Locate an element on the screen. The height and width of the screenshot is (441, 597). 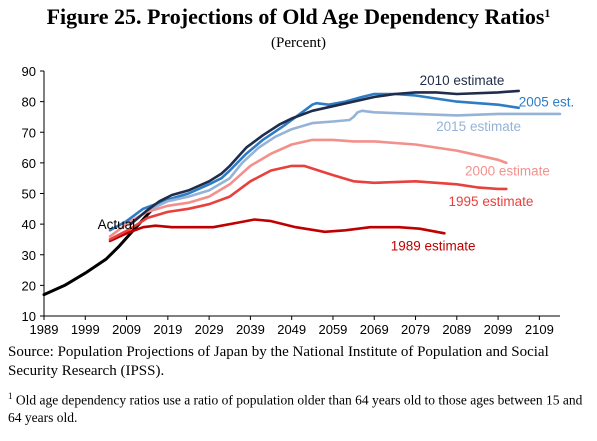
y-tick-label: 40 is located at coordinates (29, 224).